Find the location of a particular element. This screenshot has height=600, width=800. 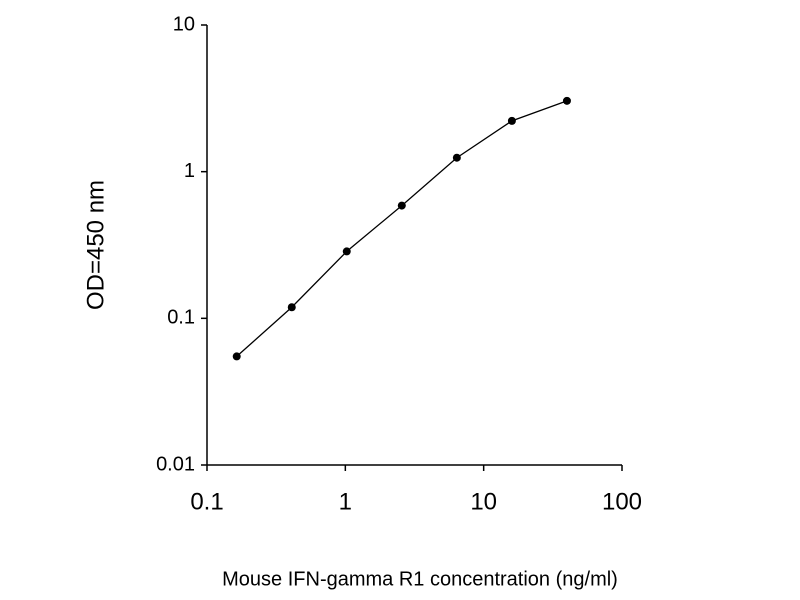

y-axis-label: OD=450 nm is located at coordinates (95, 245).